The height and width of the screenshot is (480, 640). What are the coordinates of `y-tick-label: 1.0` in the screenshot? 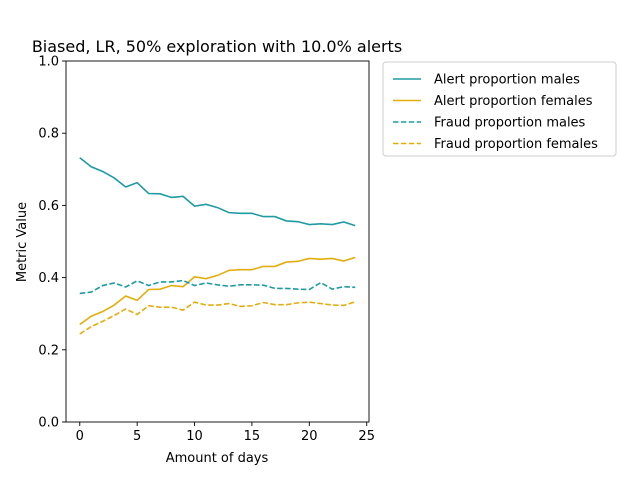 It's located at (48, 62).